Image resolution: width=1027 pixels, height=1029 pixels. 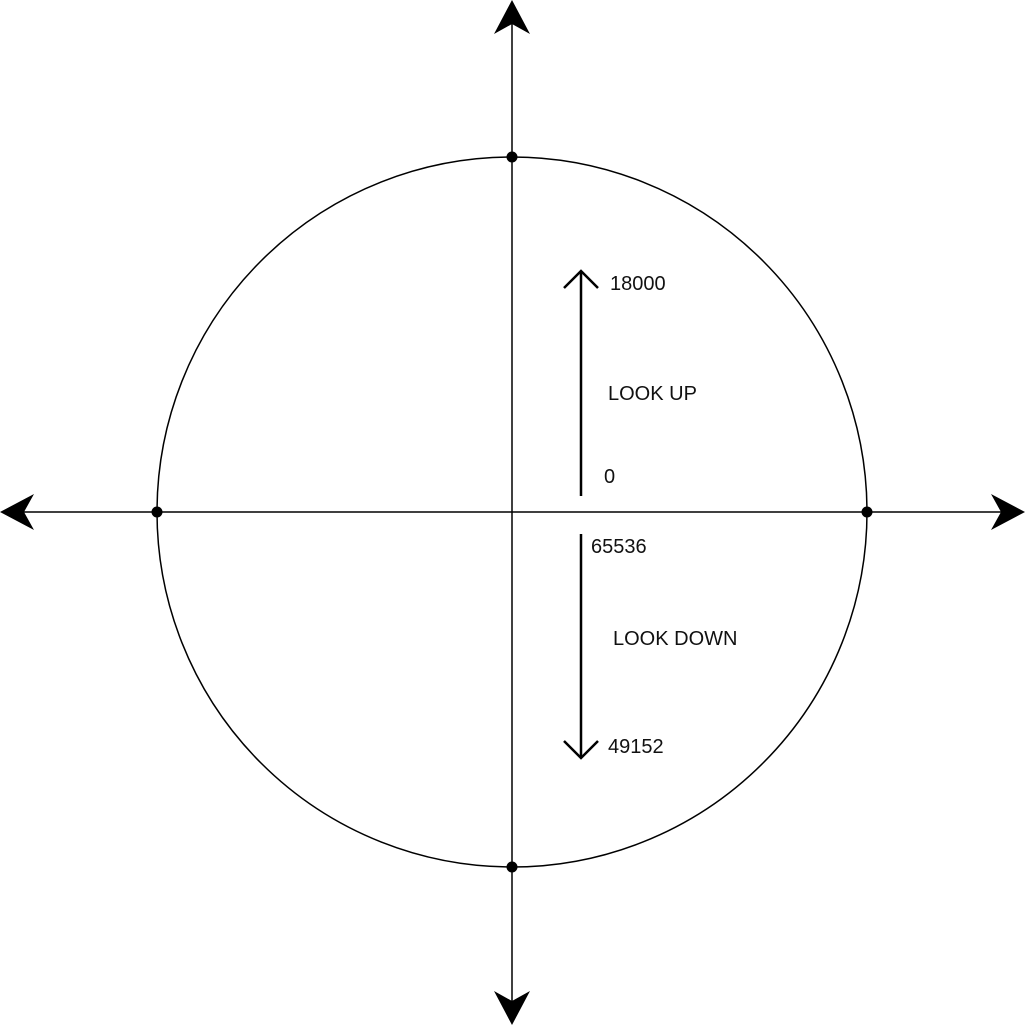 What do you see at coordinates (1008, 512) in the screenshot?
I see `right-arrowhead` at bounding box center [1008, 512].